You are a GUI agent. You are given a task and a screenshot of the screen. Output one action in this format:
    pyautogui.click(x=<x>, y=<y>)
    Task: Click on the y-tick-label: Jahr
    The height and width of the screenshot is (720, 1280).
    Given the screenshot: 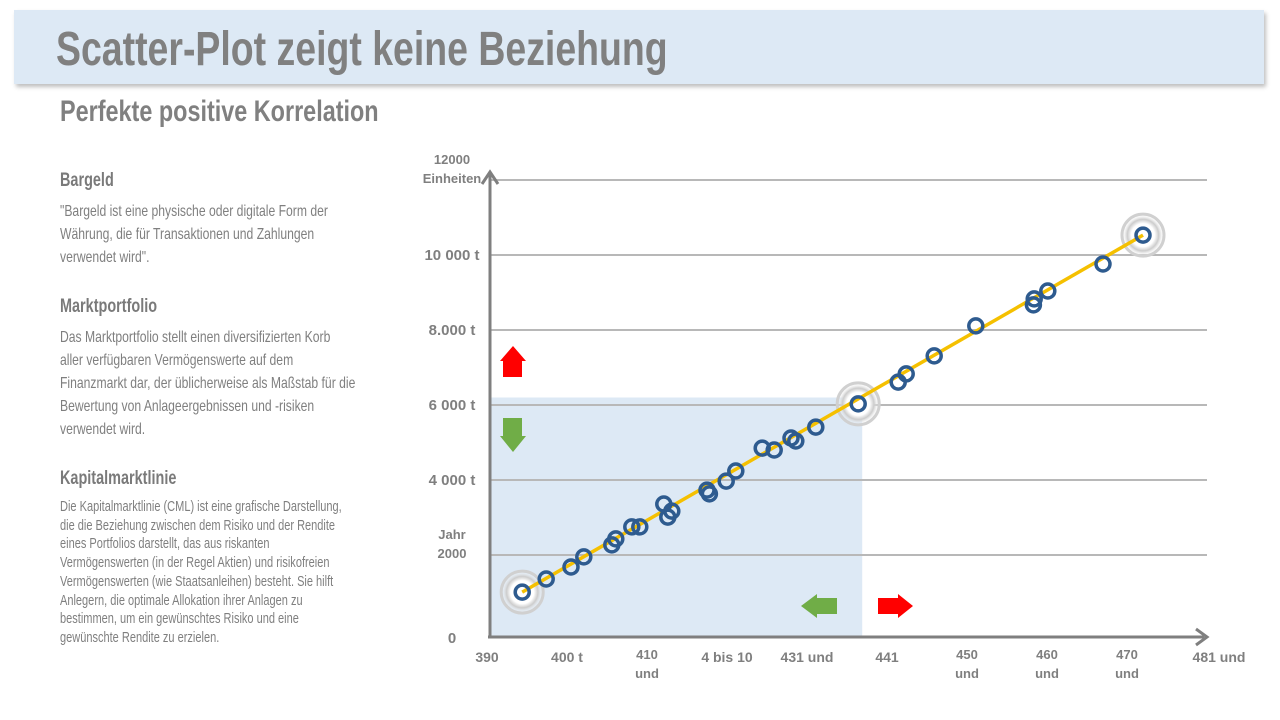 What is the action you would take?
    pyautogui.click(x=451, y=534)
    